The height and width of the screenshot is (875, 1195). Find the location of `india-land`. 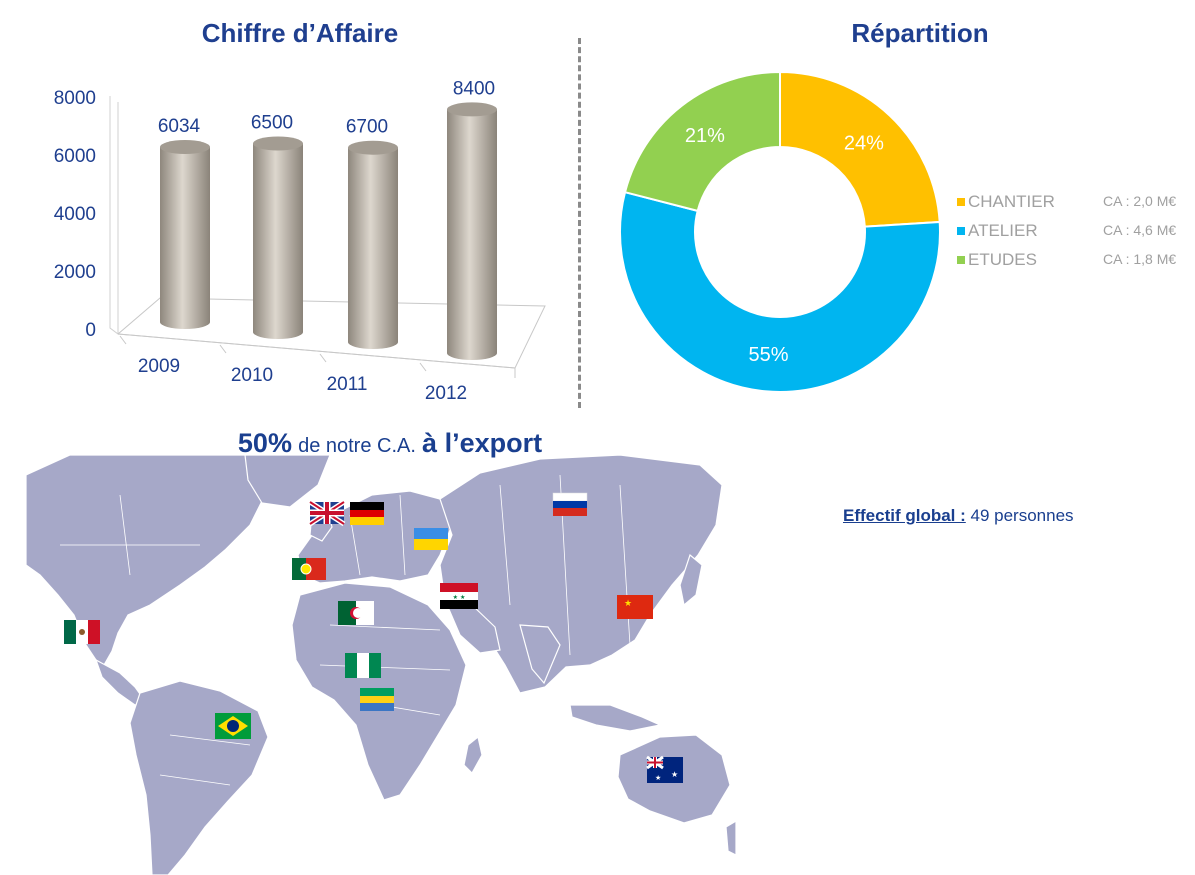

india-land is located at coordinates (540, 654).